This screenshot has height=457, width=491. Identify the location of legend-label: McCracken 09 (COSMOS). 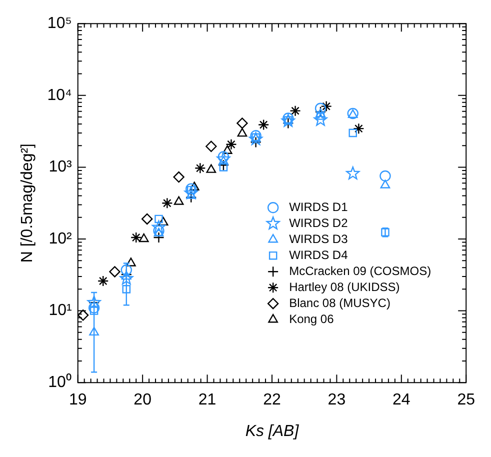
(360, 271).